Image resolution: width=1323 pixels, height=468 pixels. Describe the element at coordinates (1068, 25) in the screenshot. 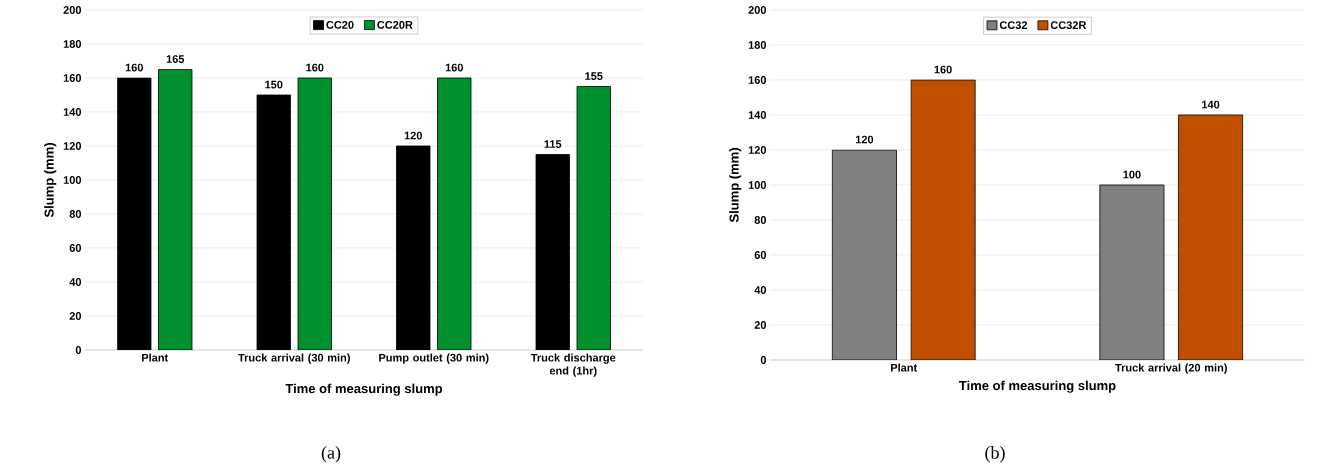

I see `legend-label: CC32R` at that location.